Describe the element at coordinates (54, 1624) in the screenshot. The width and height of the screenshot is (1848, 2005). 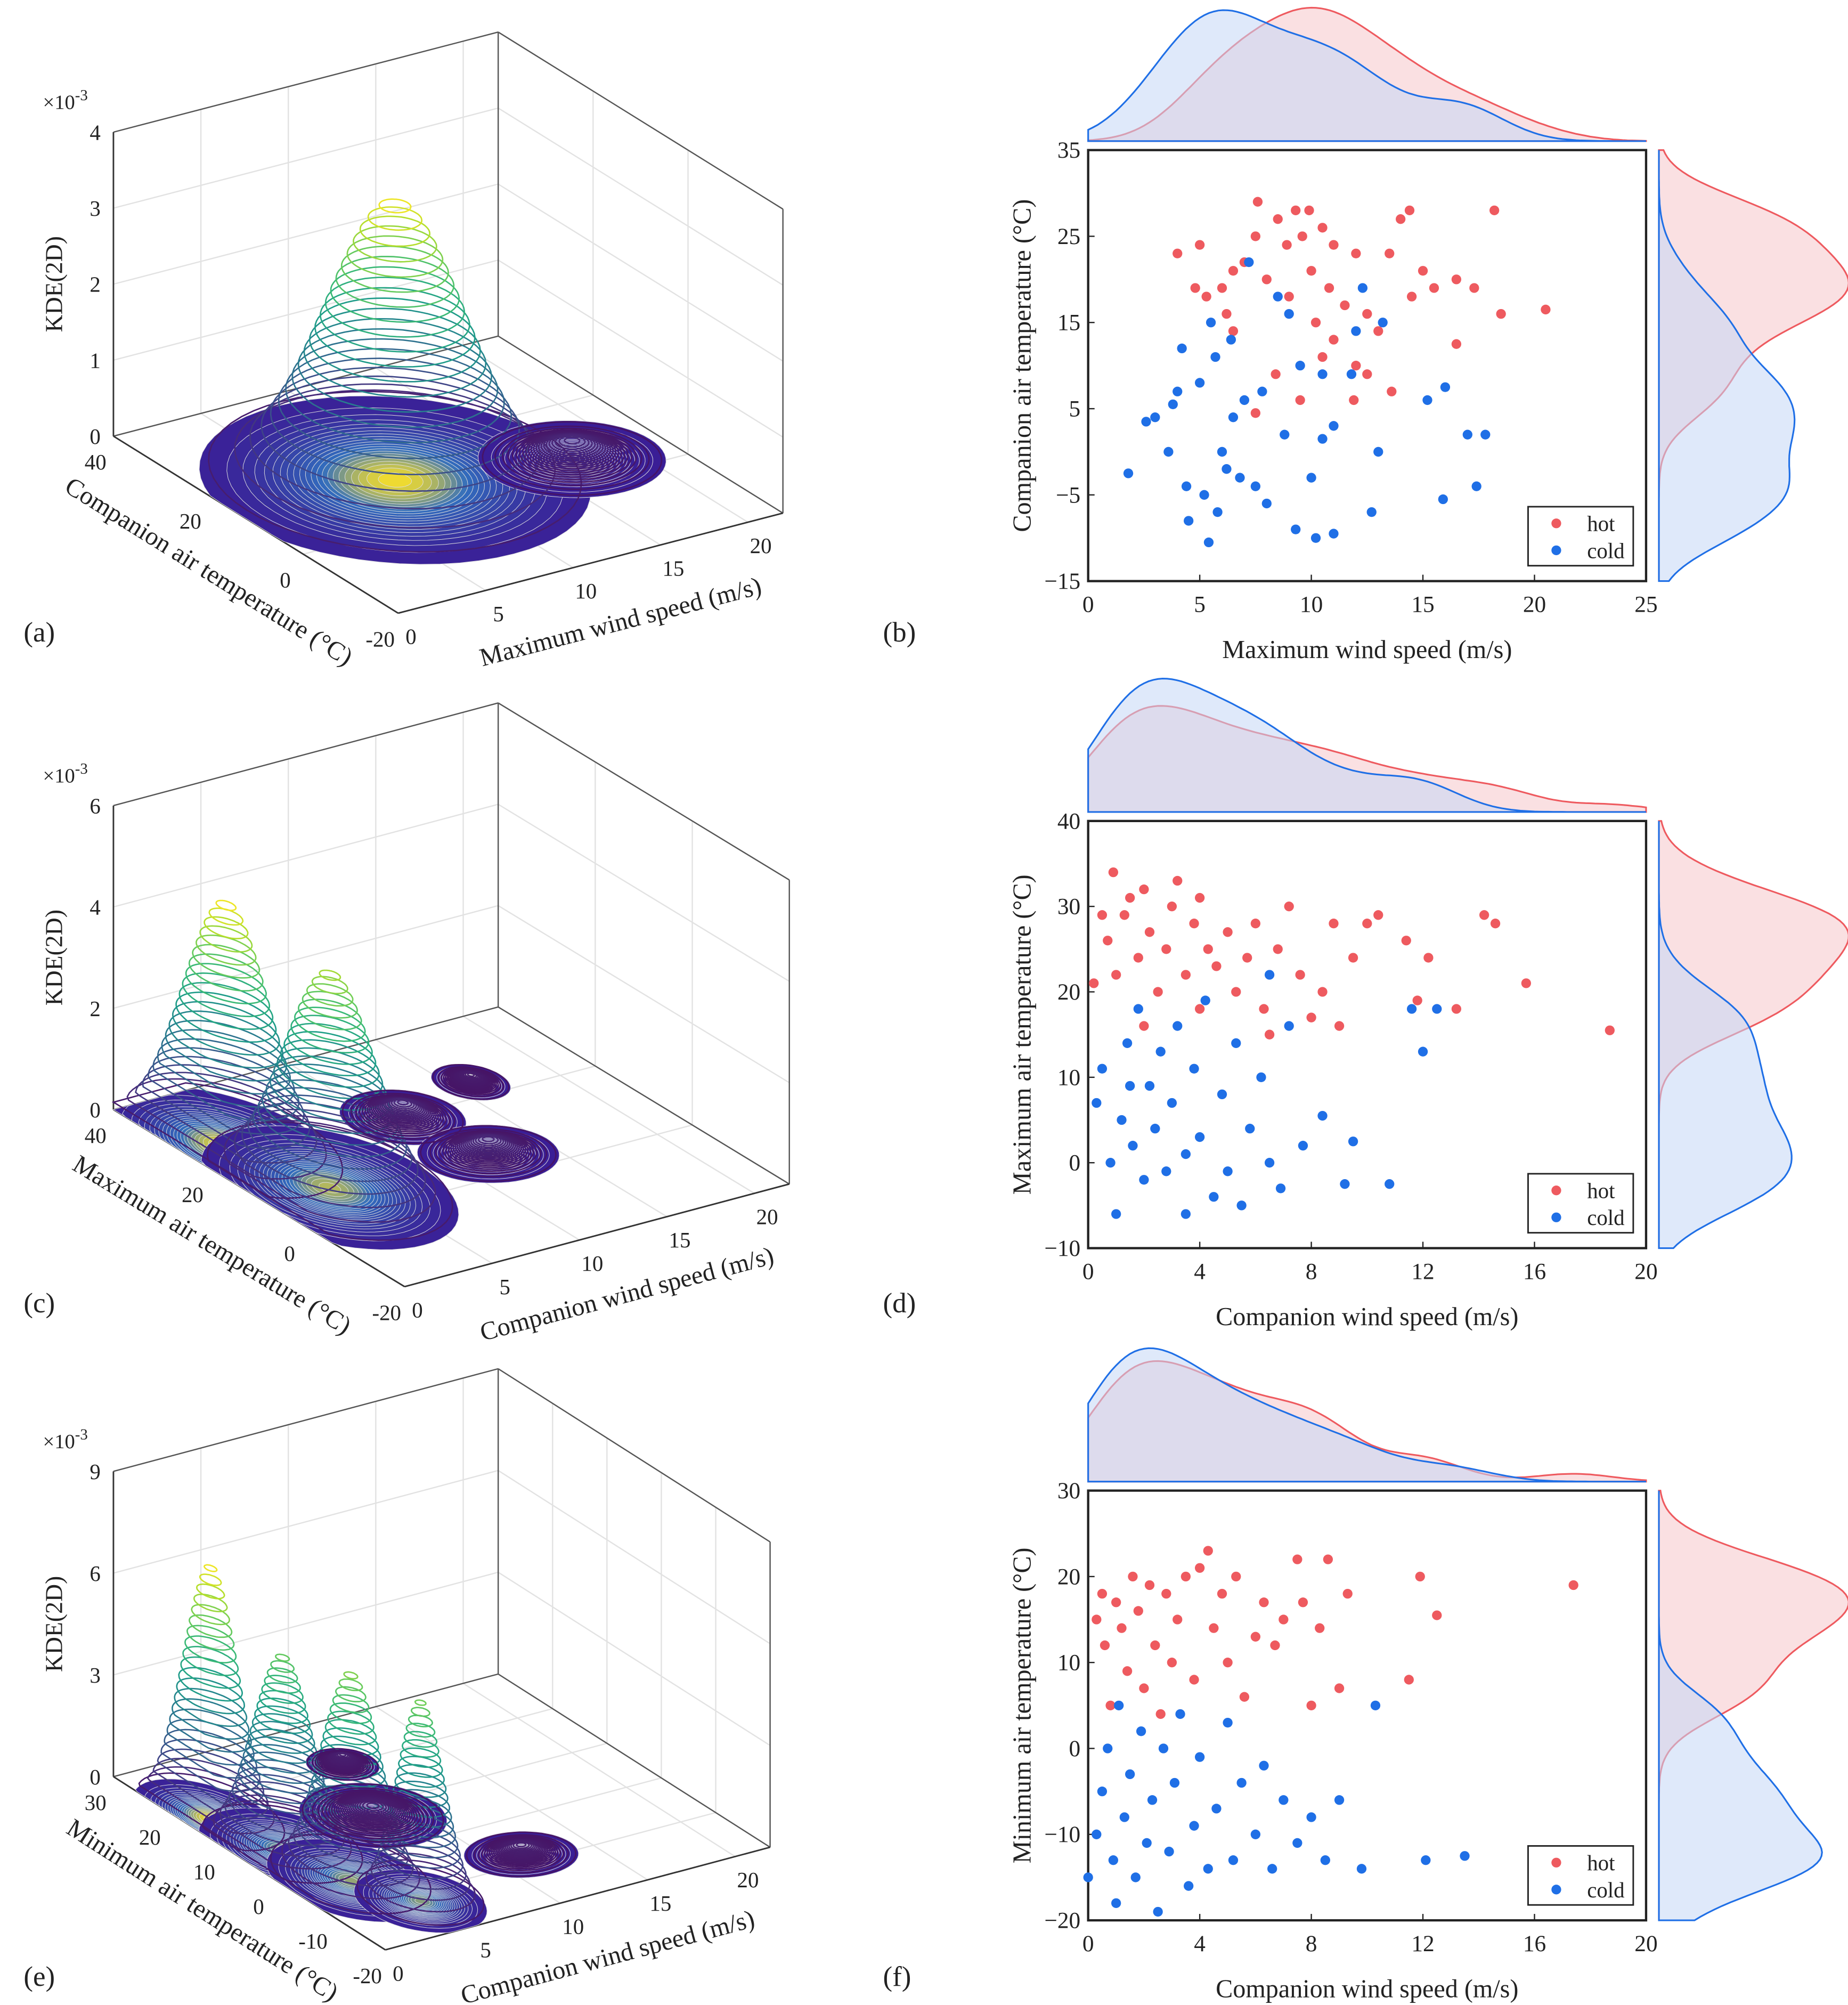
I see `z-axis-label: KDE(2D)` at that location.